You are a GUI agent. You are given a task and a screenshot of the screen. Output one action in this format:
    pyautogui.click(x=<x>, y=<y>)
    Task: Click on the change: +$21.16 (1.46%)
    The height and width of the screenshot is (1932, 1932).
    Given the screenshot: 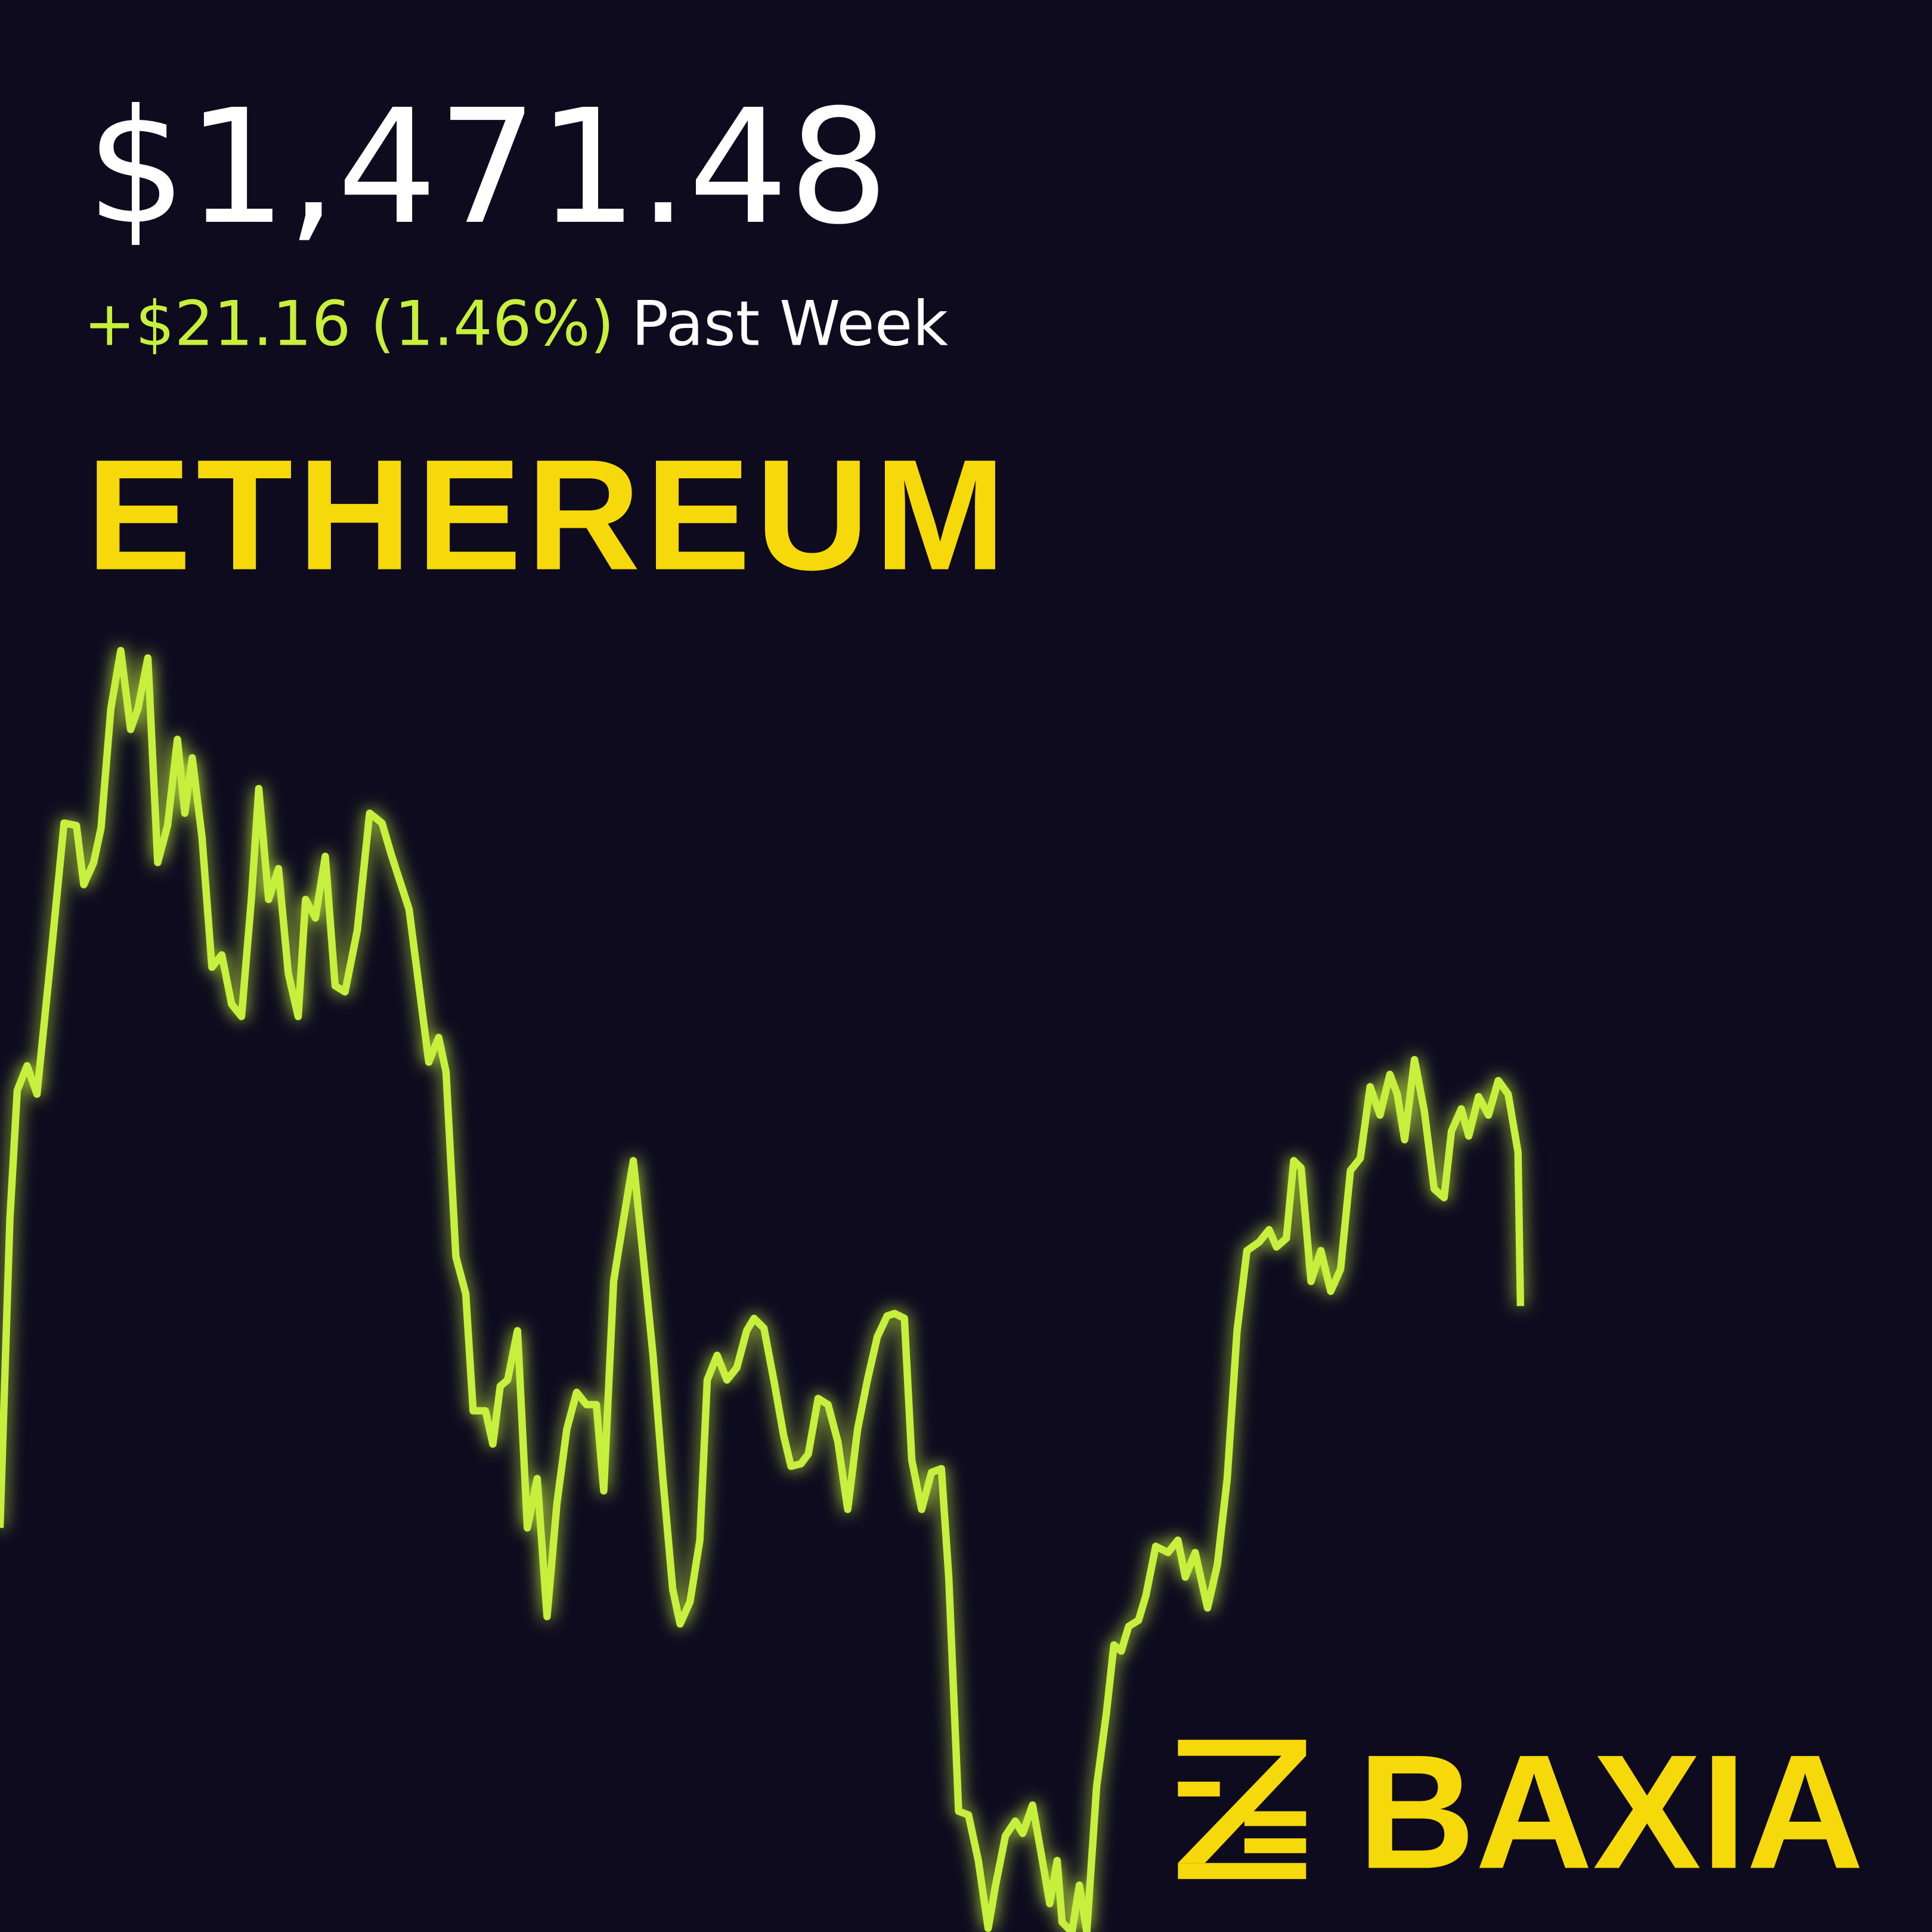 What is the action you would take?
    pyautogui.click(x=349, y=324)
    